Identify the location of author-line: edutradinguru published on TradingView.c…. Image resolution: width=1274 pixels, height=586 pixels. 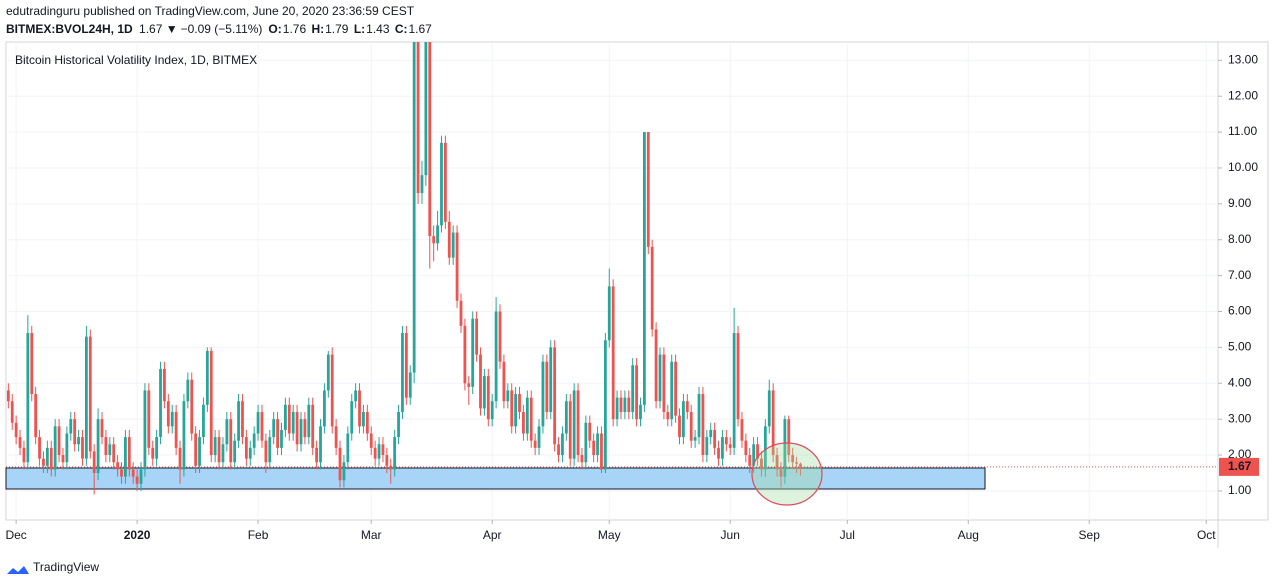
(210, 11).